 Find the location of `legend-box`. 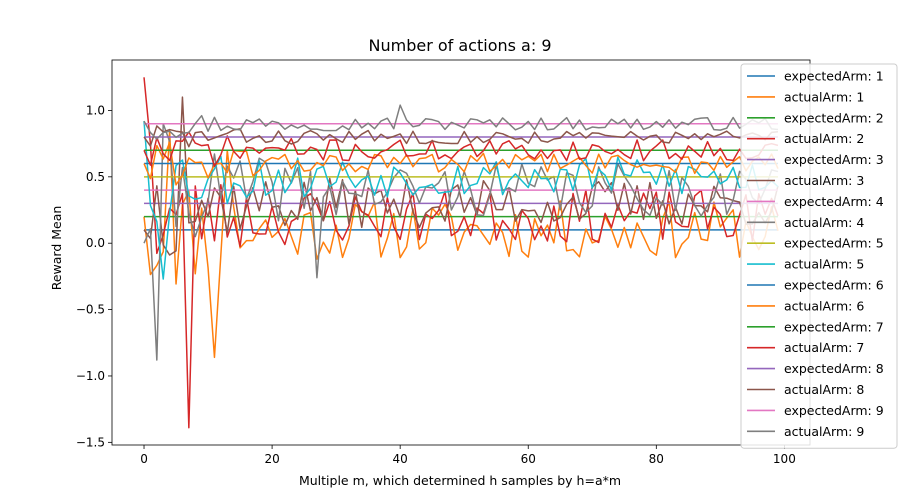

legend-box is located at coordinates (819, 256).